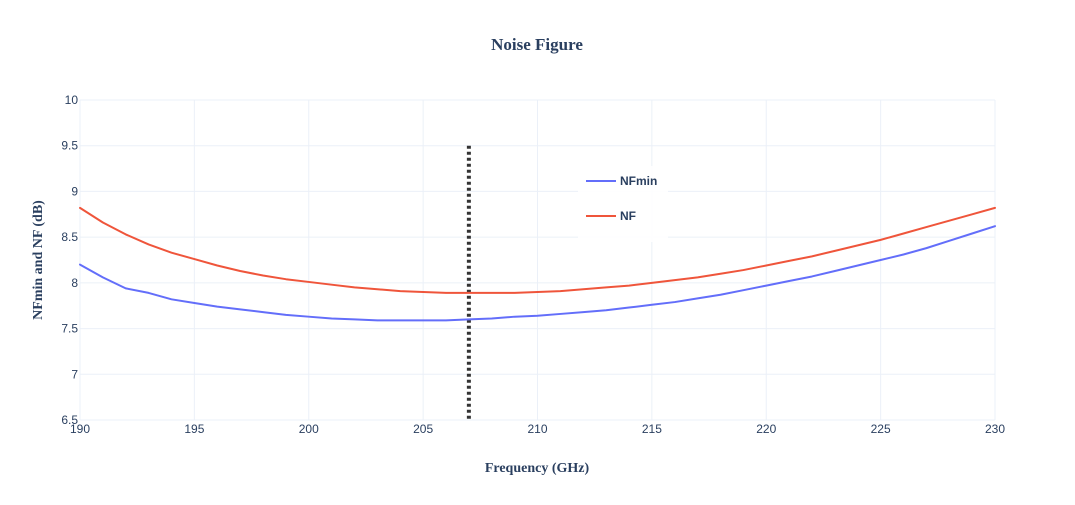 This screenshot has height=505, width=1075. What do you see at coordinates (38, 260) in the screenshot?
I see `y-axis-title: NFmin and NF (dB)` at bounding box center [38, 260].